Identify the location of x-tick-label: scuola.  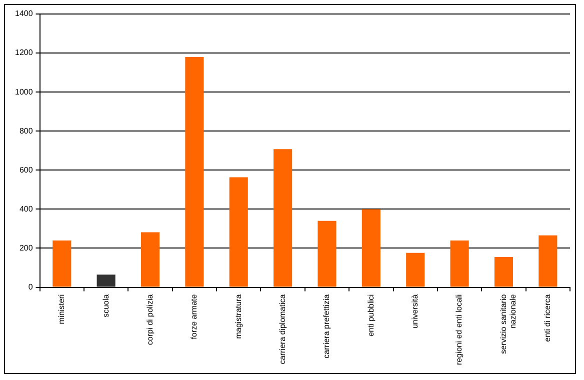
(105, 306).